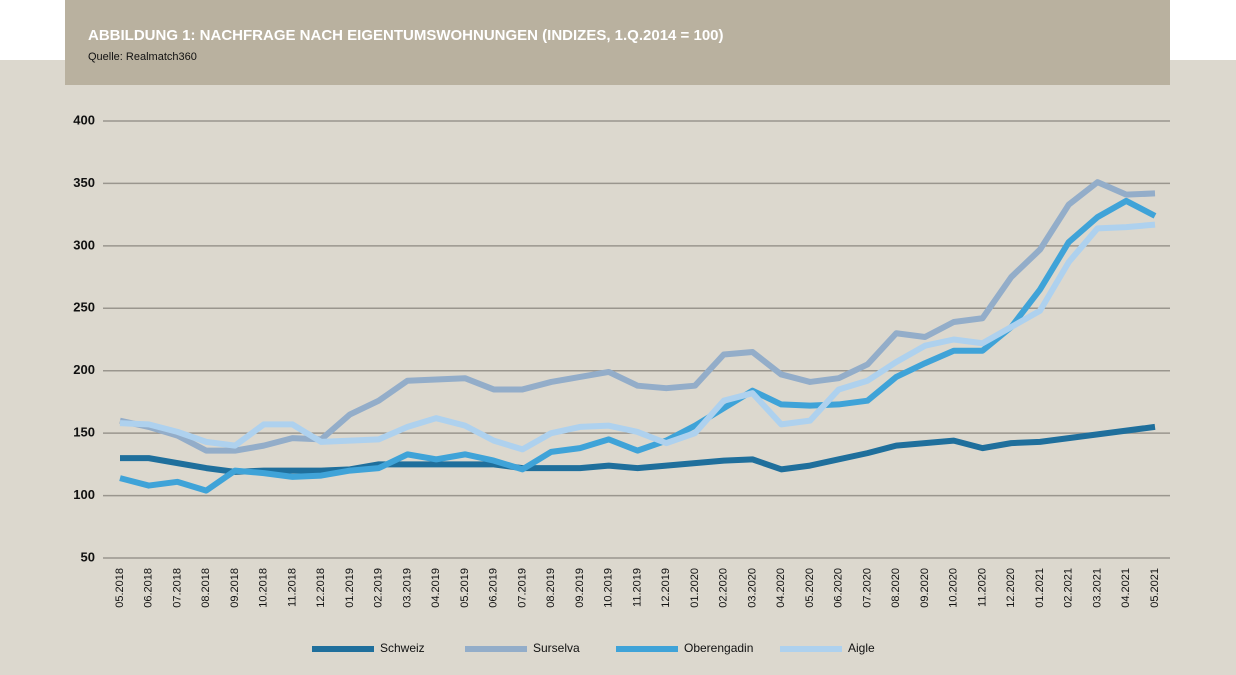 This screenshot has height=675, width=1236. Describe the element at coordinates (666, 588) in the screenshot. I see `x-tick-label: 12.2019` at that location.